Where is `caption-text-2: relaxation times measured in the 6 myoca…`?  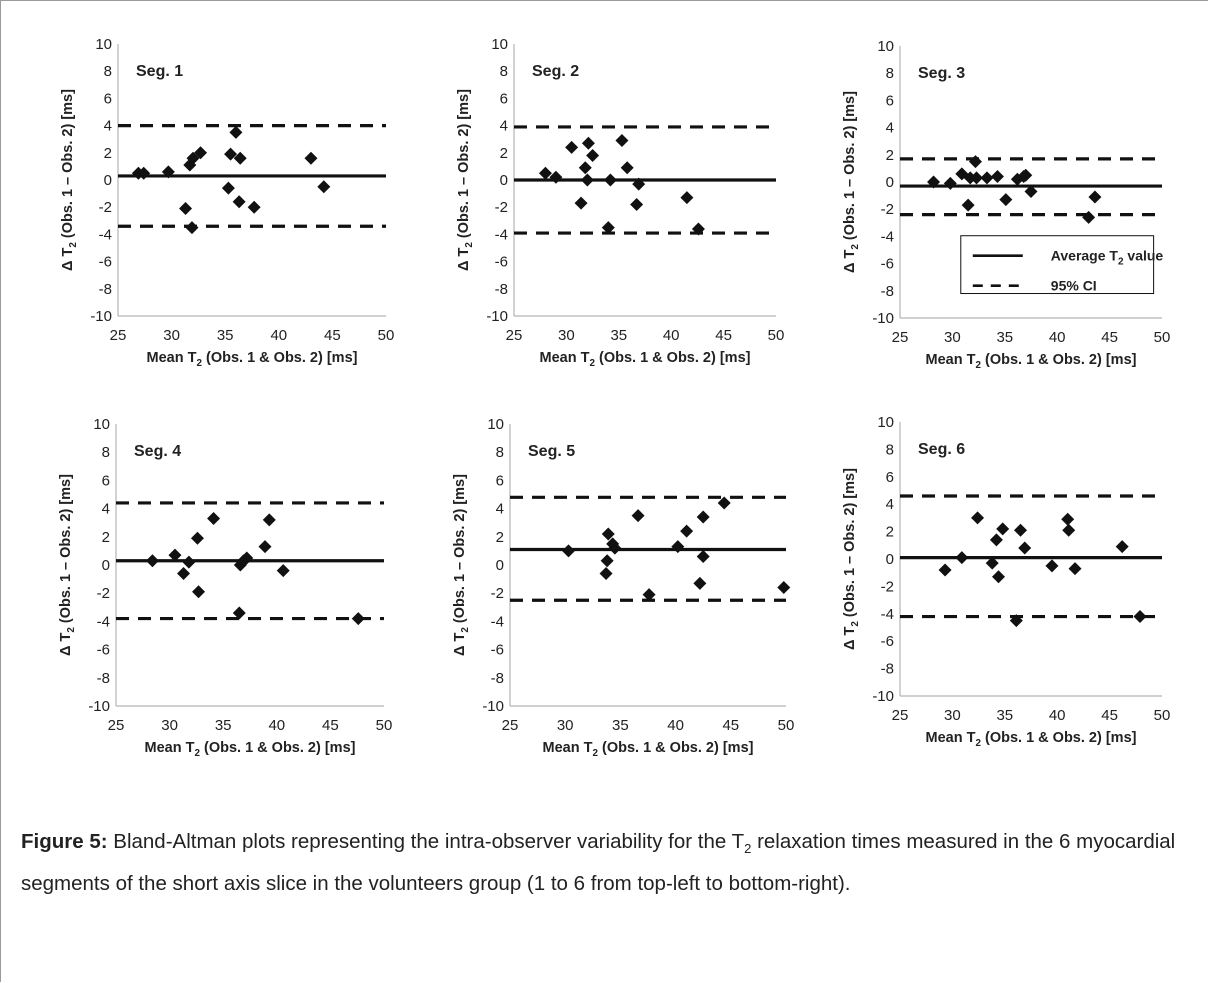
caption-text-2: relaxation times measured in the 6 myoca… is located at coordinates (598, 863).